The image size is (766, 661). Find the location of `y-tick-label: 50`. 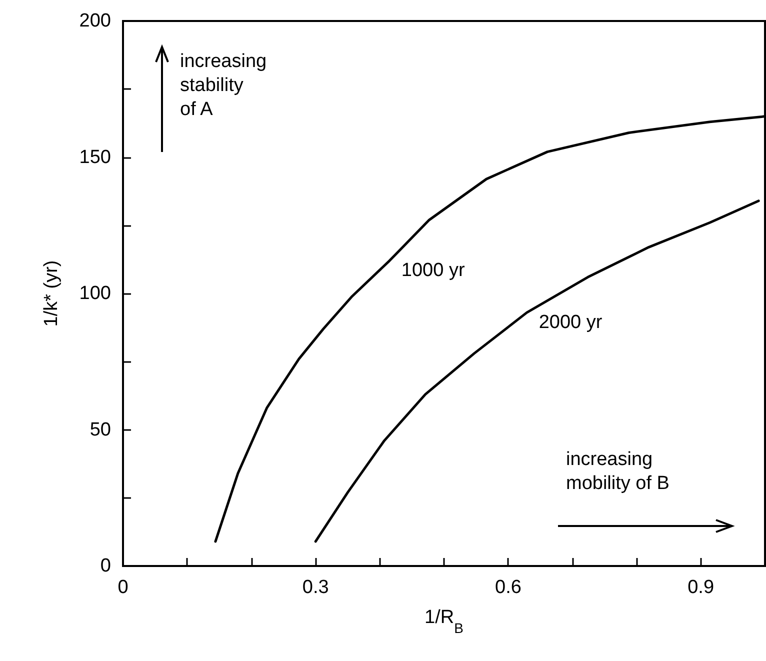

y-tick-label: 50 is located at coordinates (100, 429).